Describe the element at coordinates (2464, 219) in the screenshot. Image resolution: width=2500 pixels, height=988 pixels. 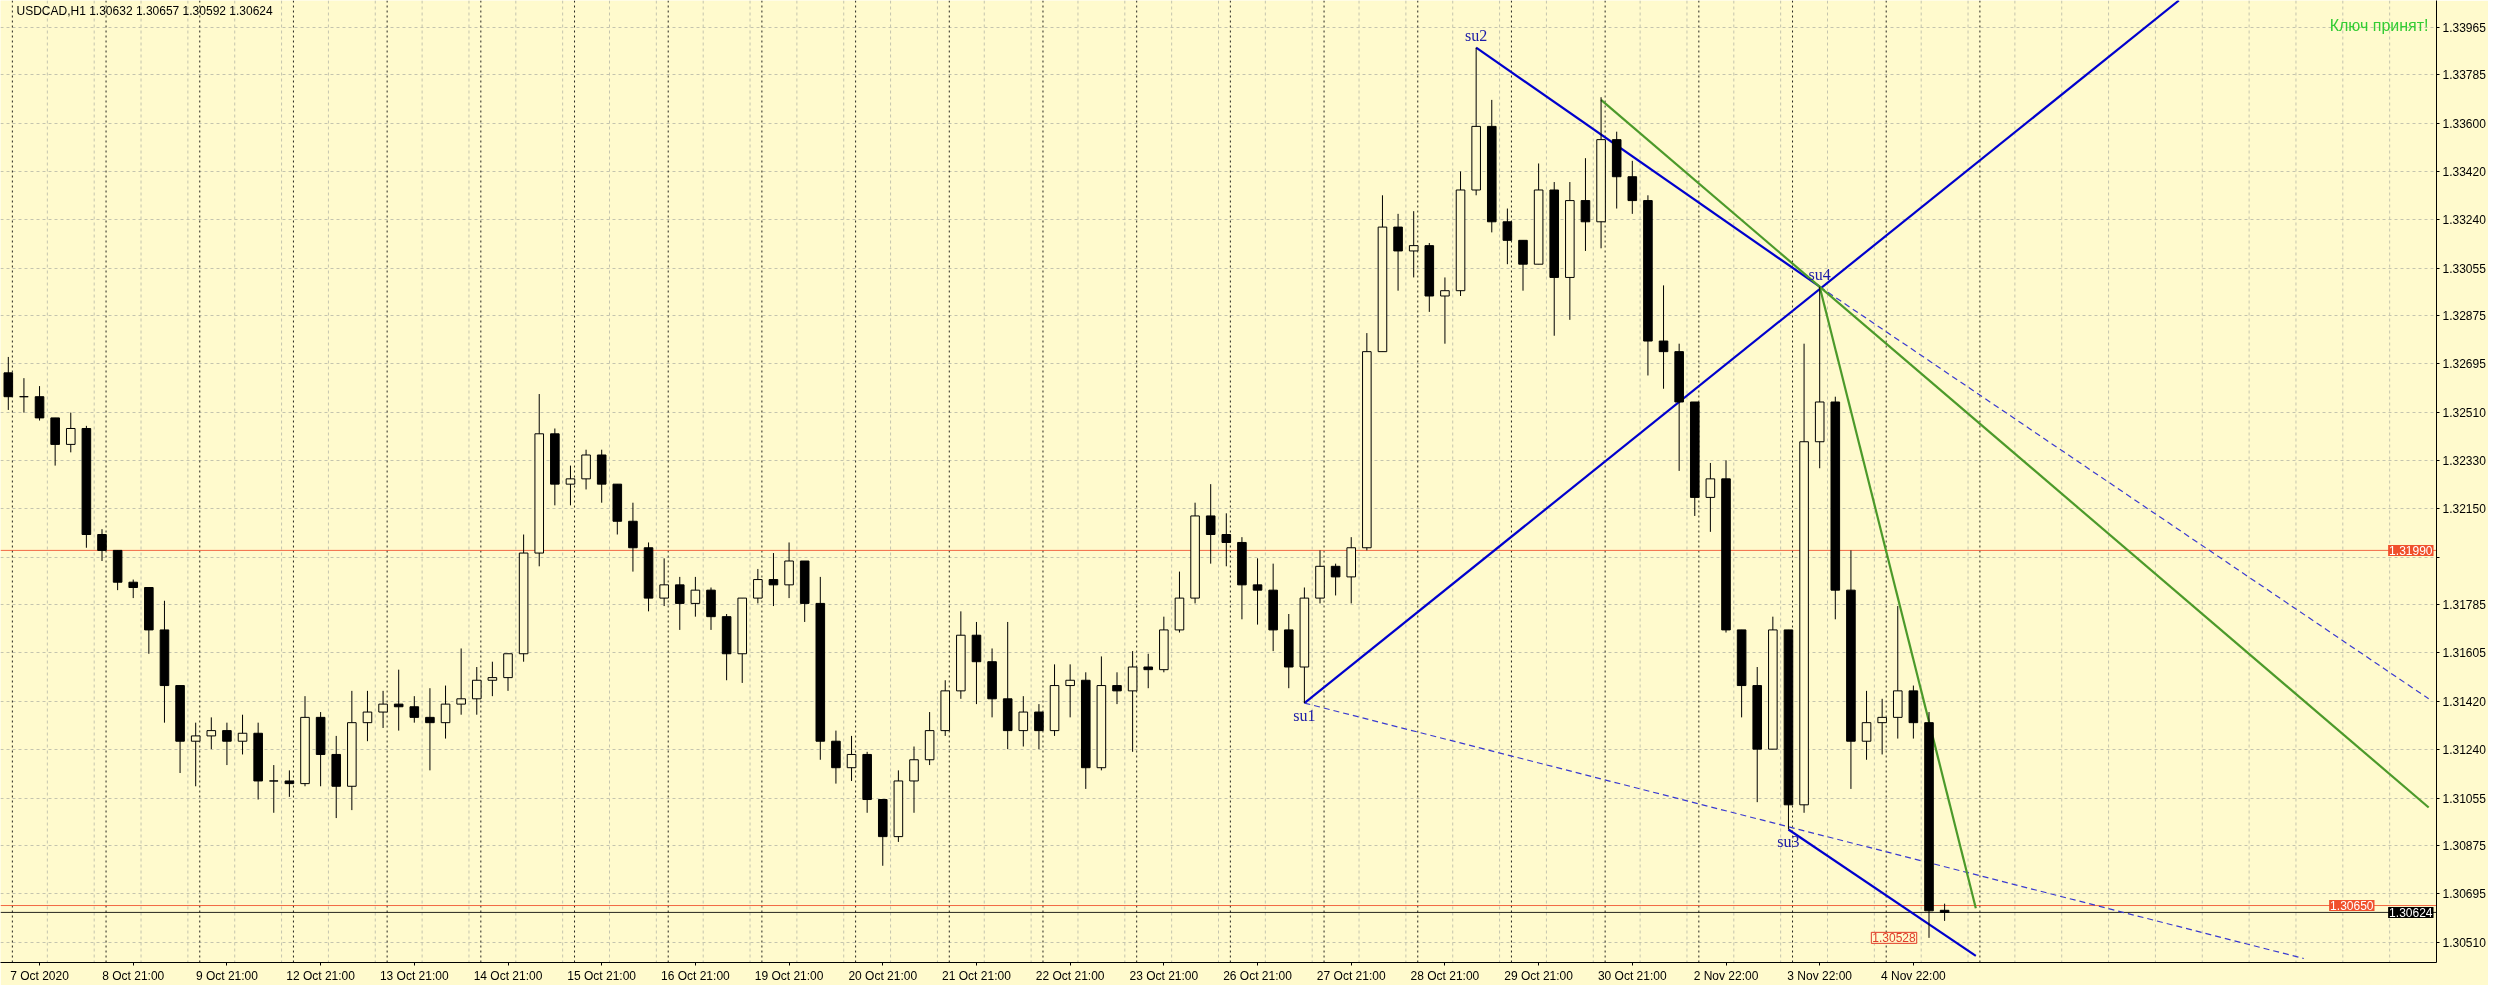
I see `y-tick-label: 1.33240` at that location.